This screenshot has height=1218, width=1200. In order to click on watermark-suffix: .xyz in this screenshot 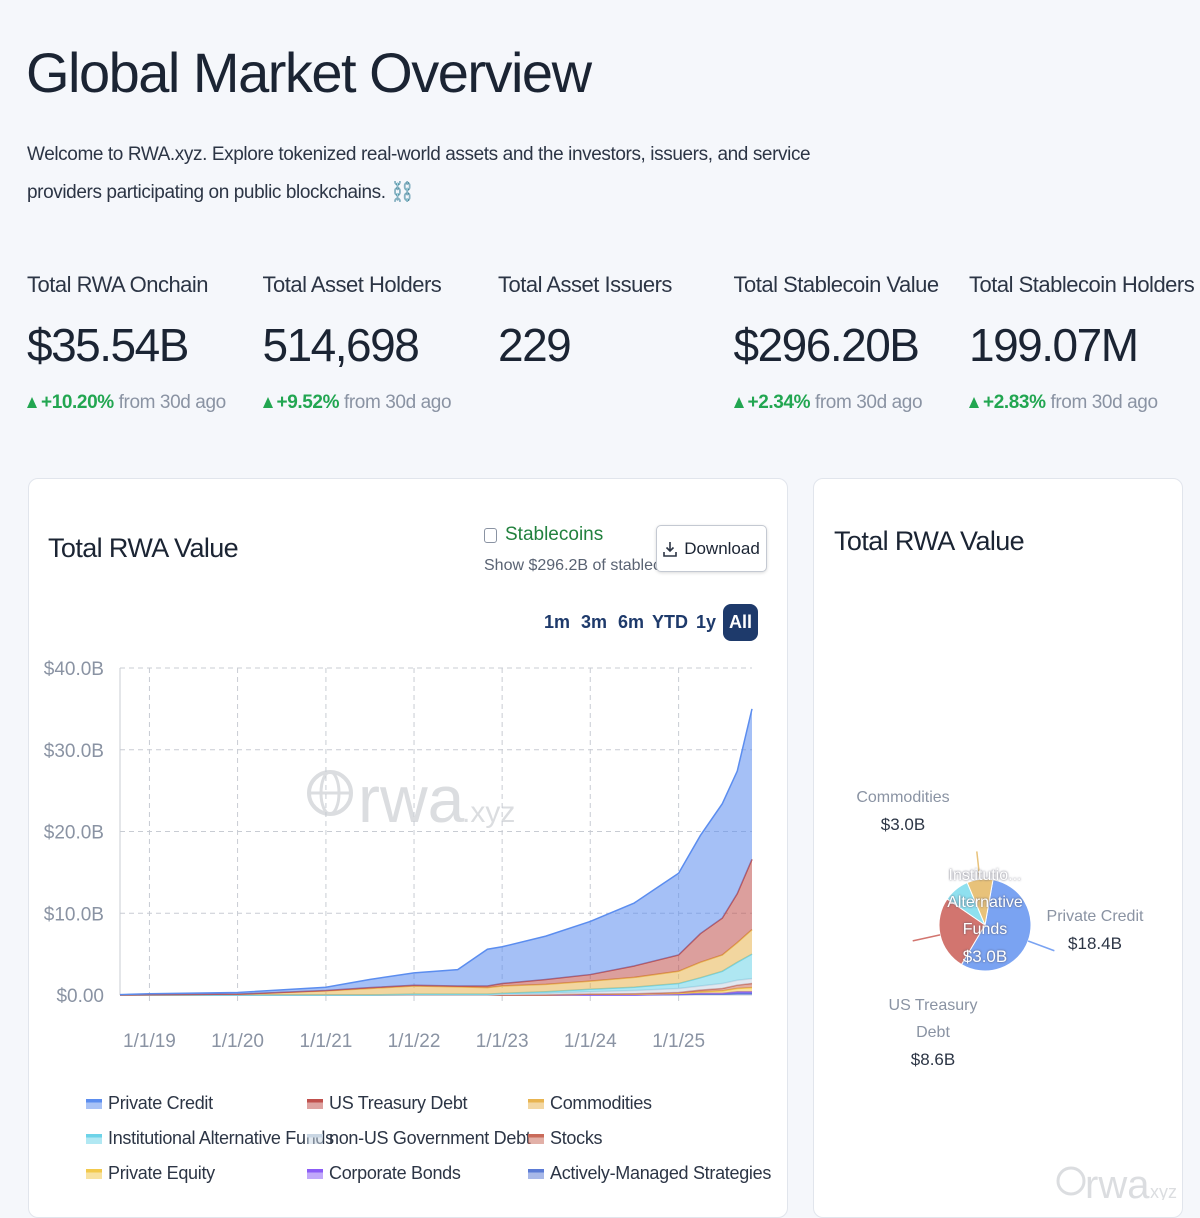, I will do `click(488, 812)`.